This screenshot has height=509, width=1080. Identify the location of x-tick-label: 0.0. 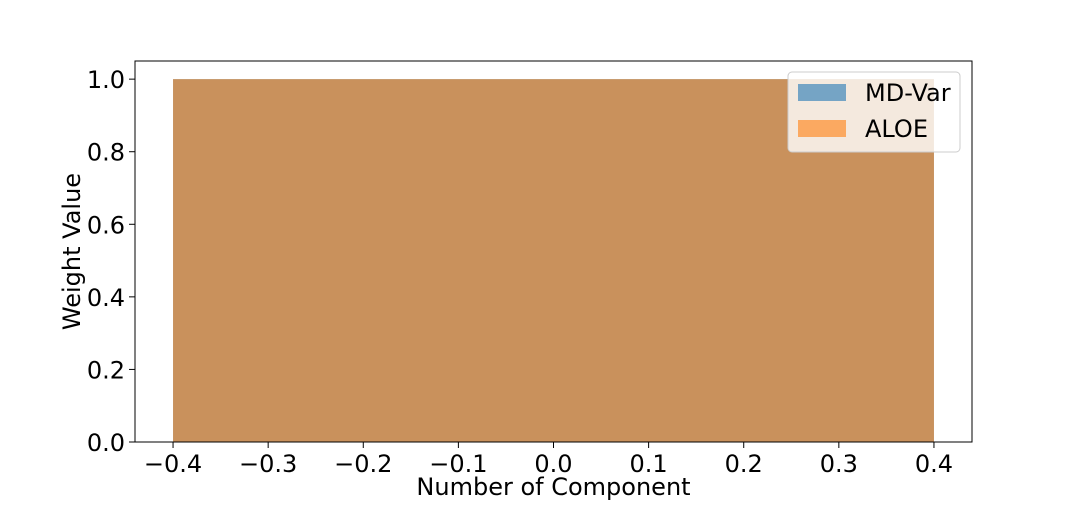
(553, 464).